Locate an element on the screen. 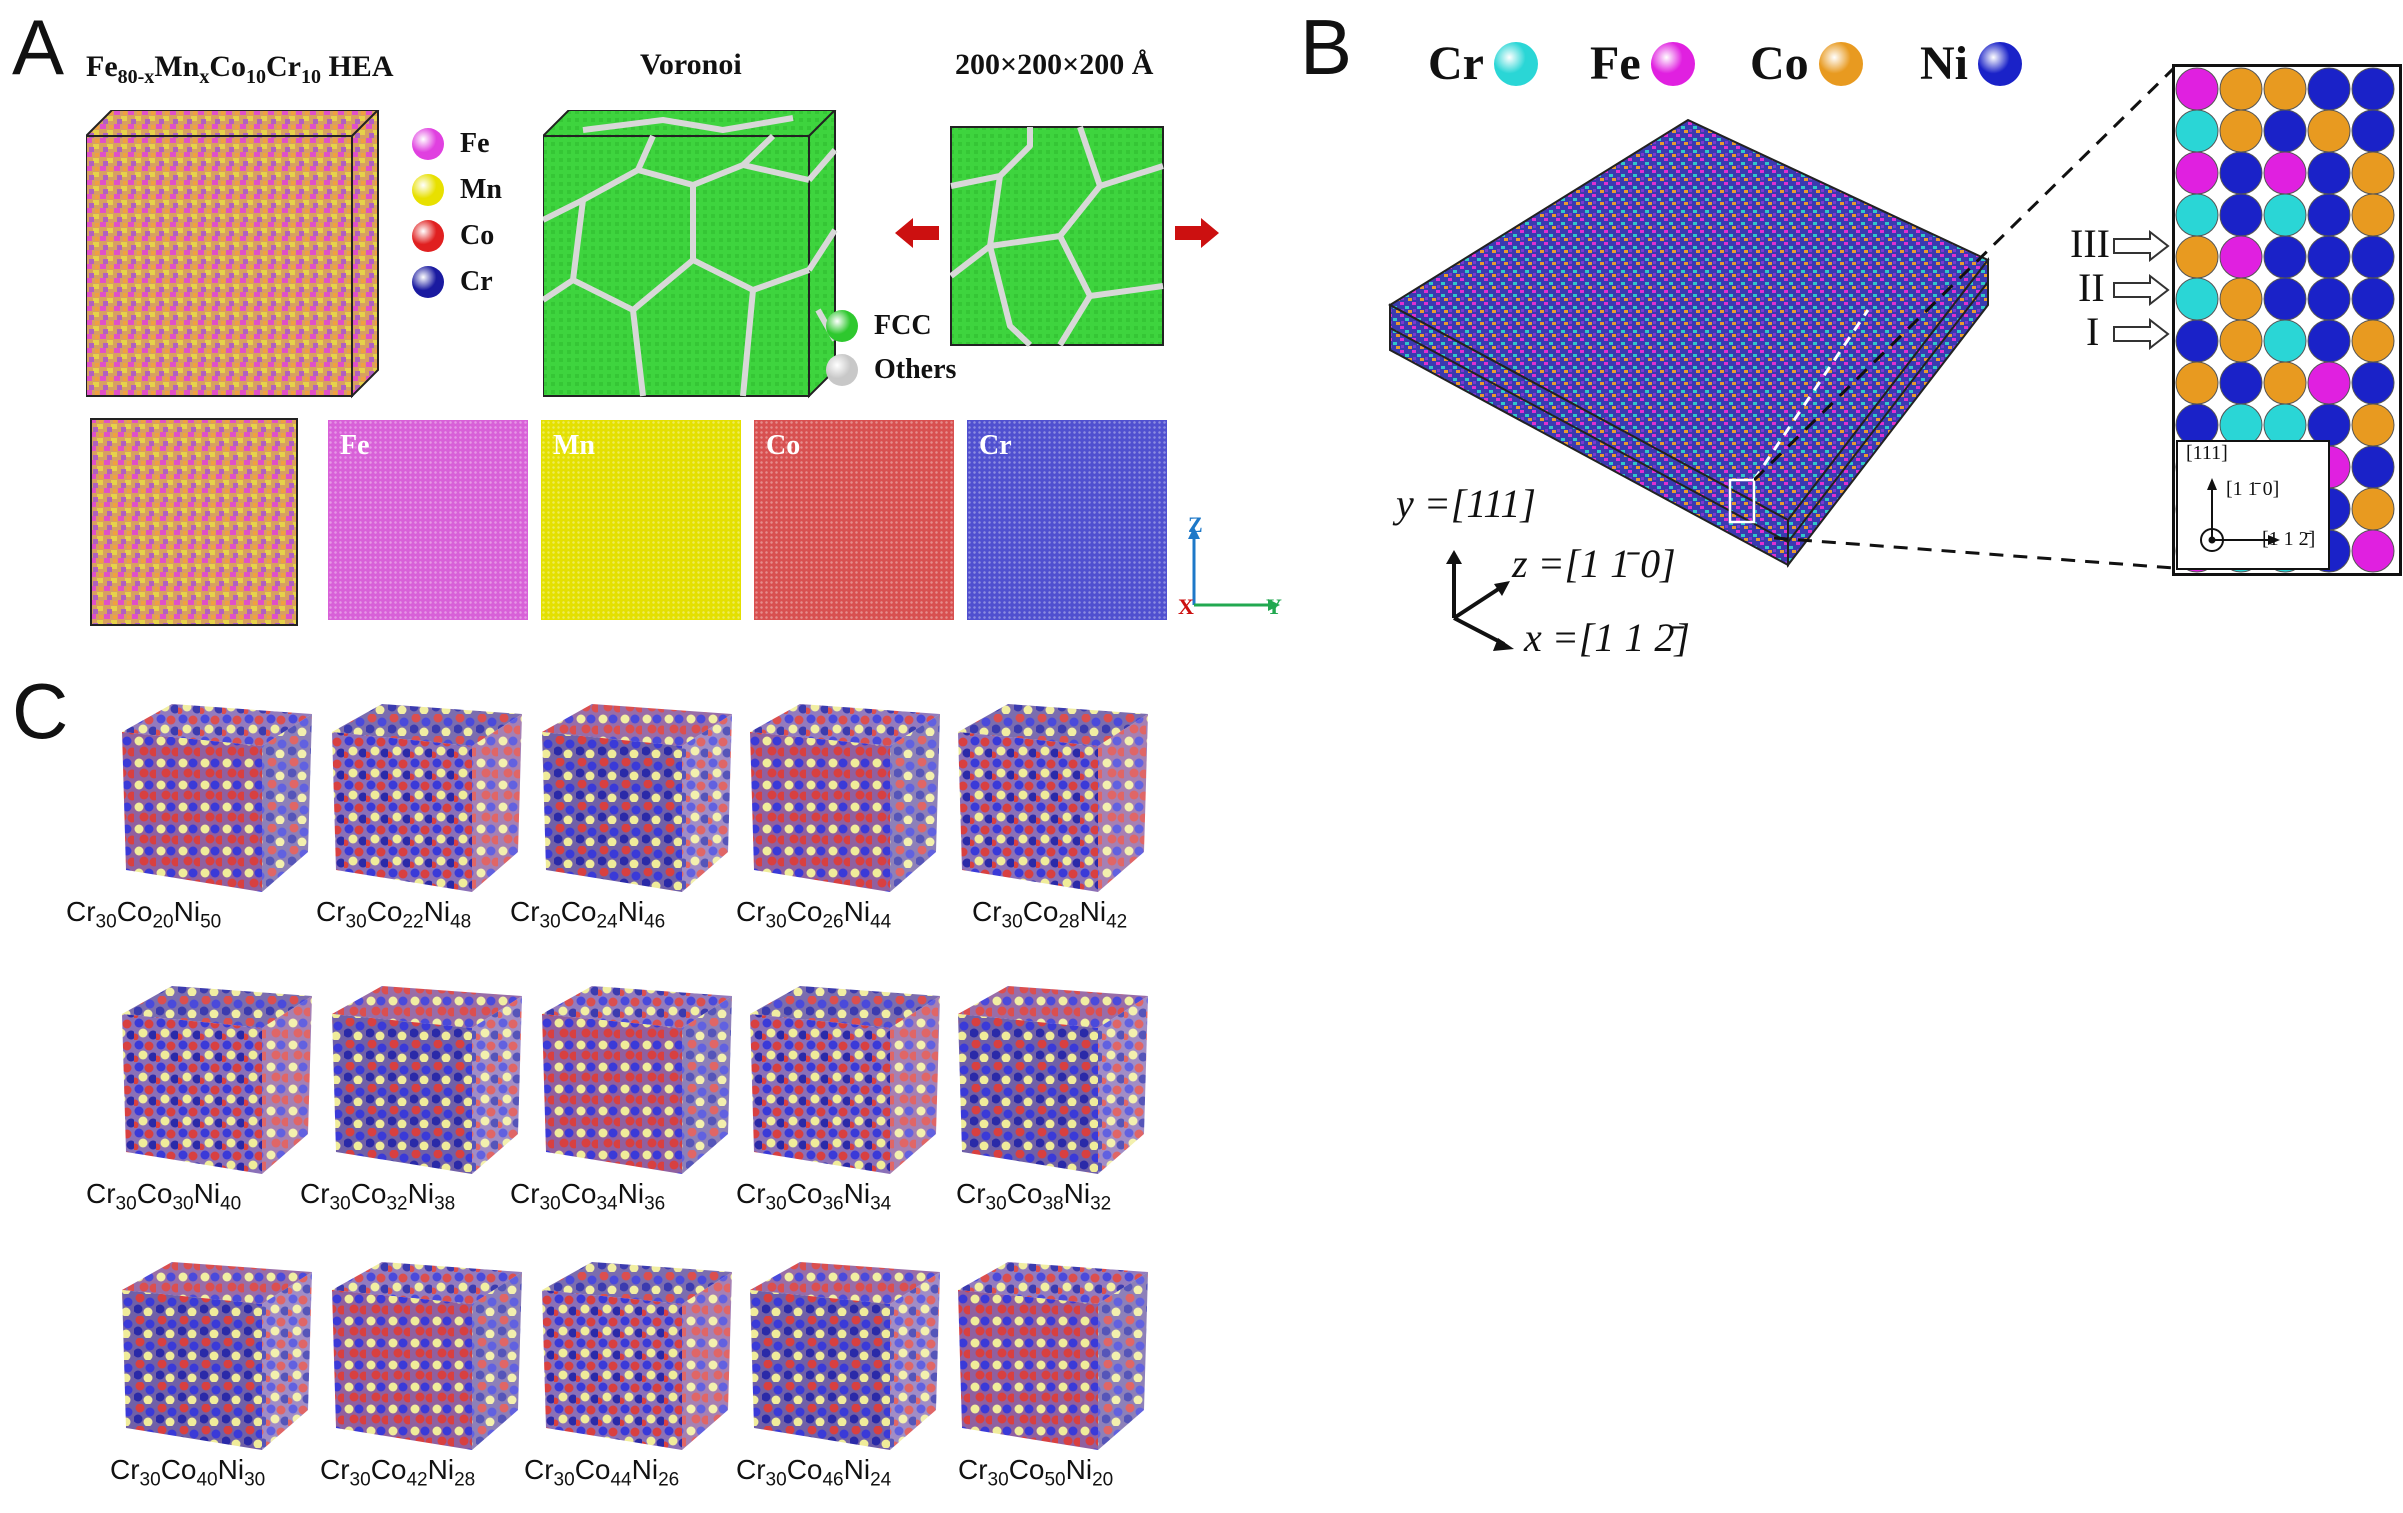 The width and height of the screenshot is (2403, 1513). axis-z-direction: z =[1 1̄ 0] is located at coordinates (1594, 563).